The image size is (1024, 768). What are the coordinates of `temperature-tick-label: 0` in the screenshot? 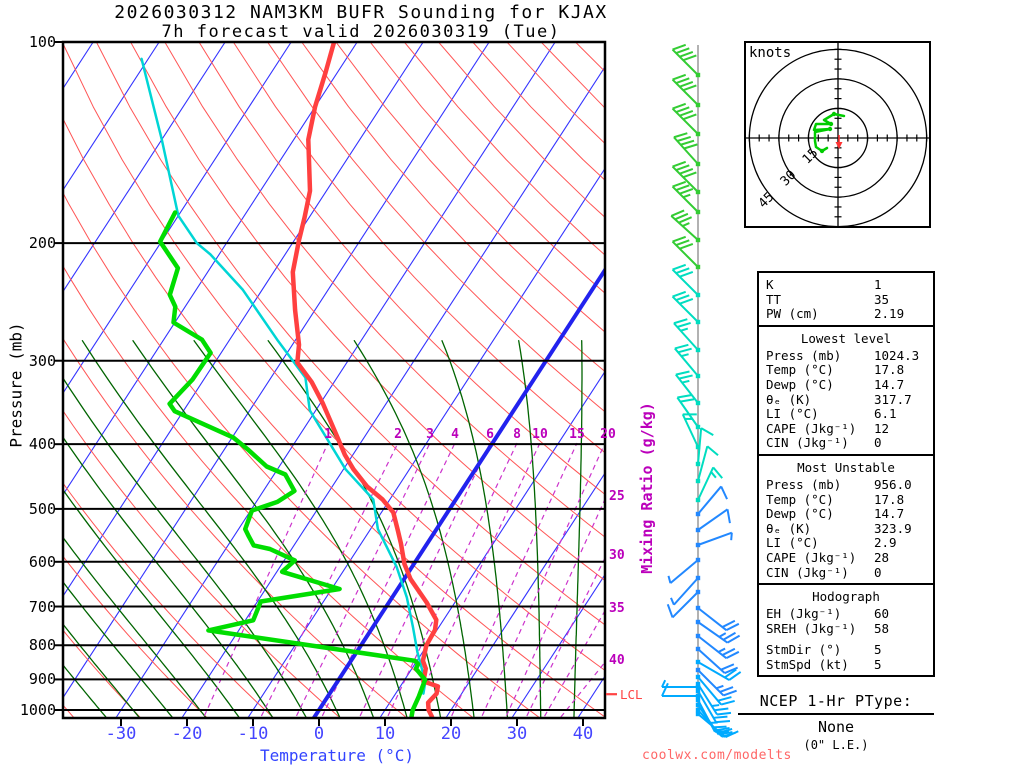 It's located at (319, 734).